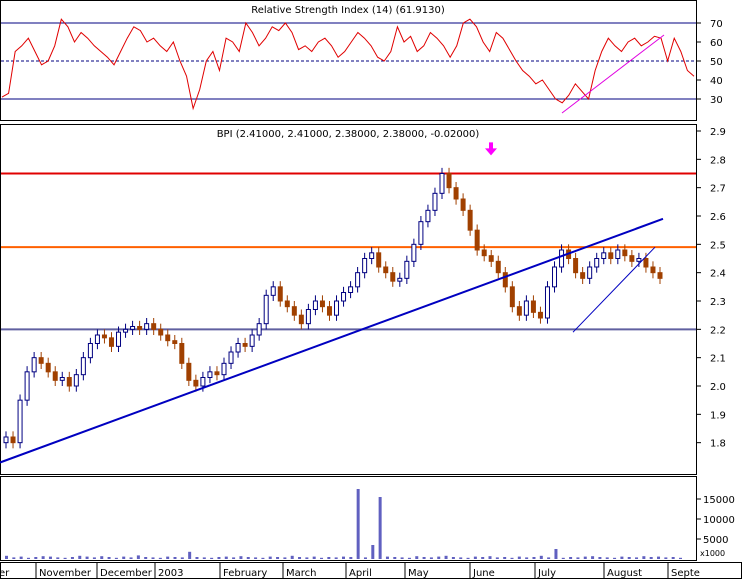 This screenshot has height=579, width=742. I want to click on rsi-tick-label: 60, so click(716, 43).